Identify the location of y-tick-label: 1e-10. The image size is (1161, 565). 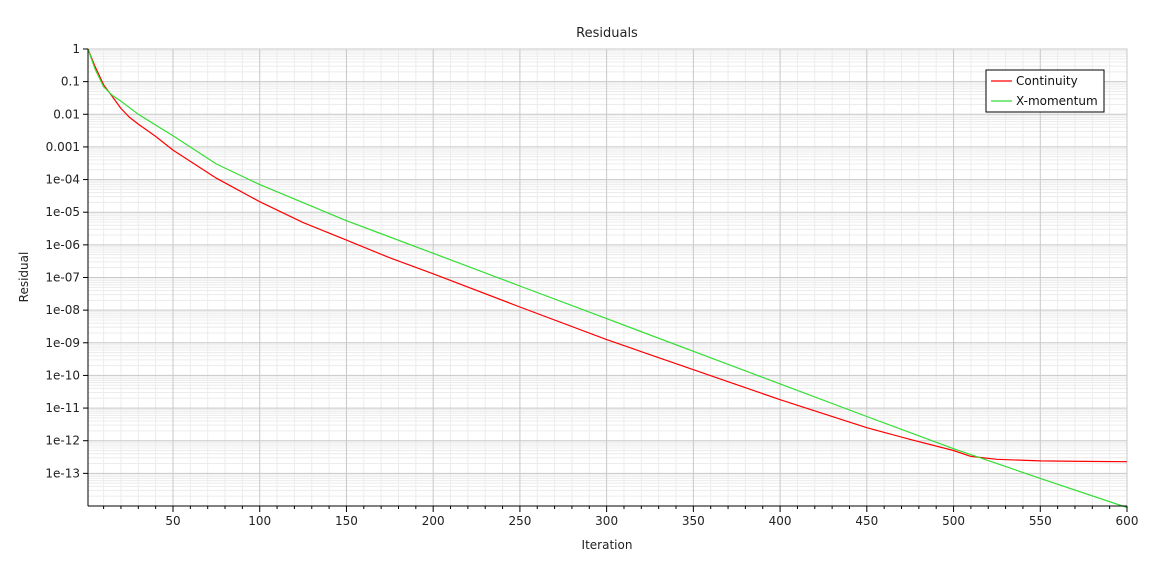
(62, 375).